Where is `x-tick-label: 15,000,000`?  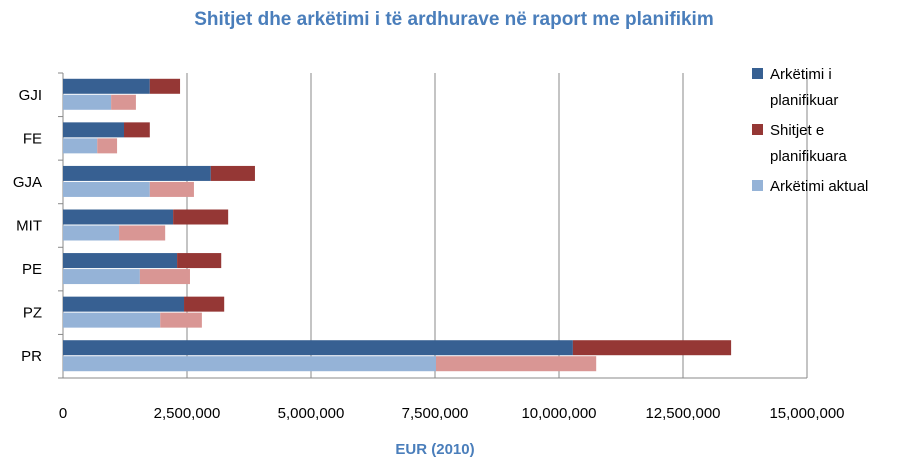
x-tick-label: 15,000,000 is located at coordinates (806, 413).